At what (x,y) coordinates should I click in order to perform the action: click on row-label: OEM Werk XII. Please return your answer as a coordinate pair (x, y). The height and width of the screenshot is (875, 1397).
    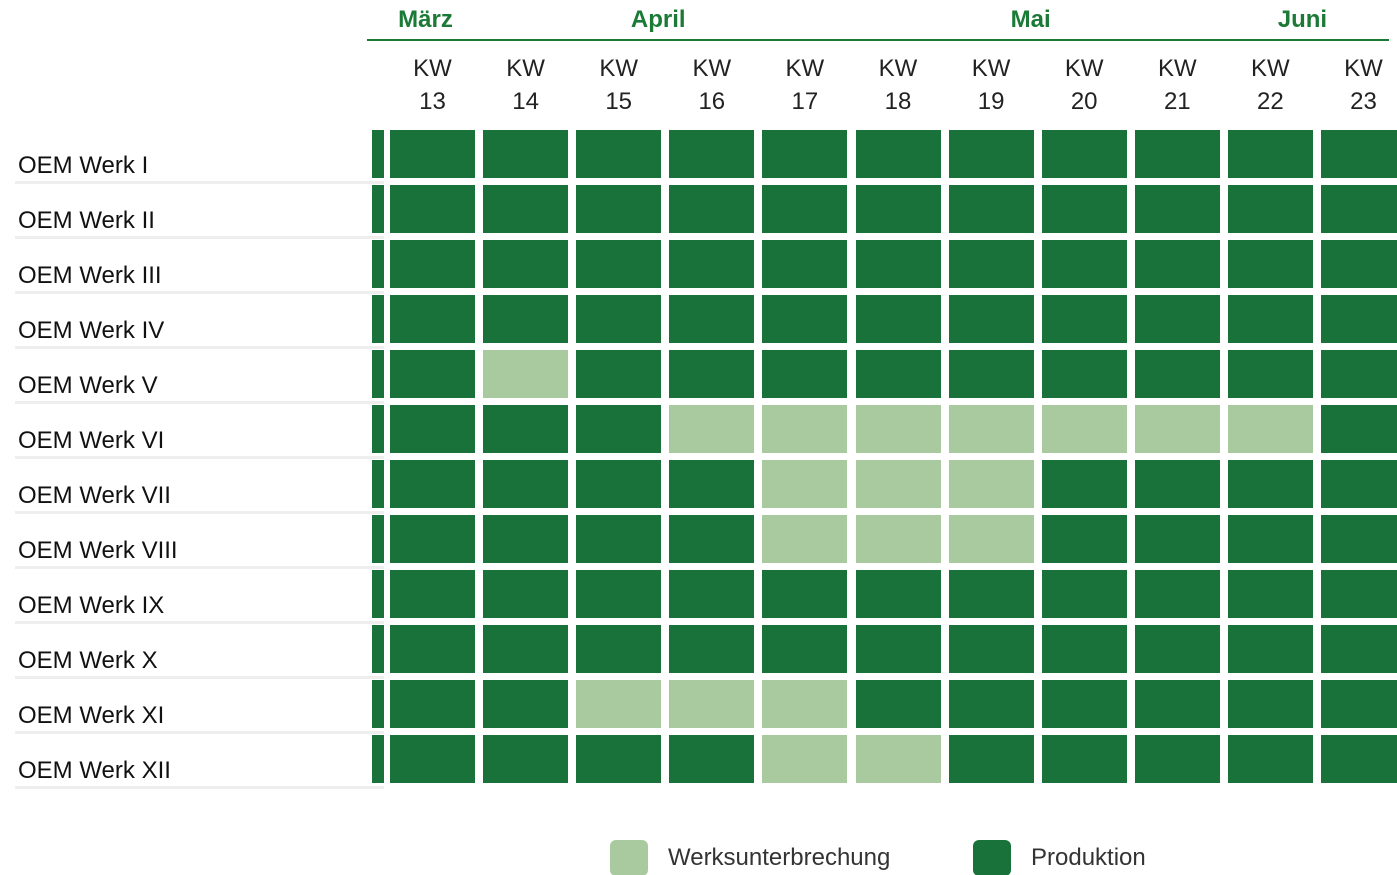
    Looking at the image, I should click on (94, 770).